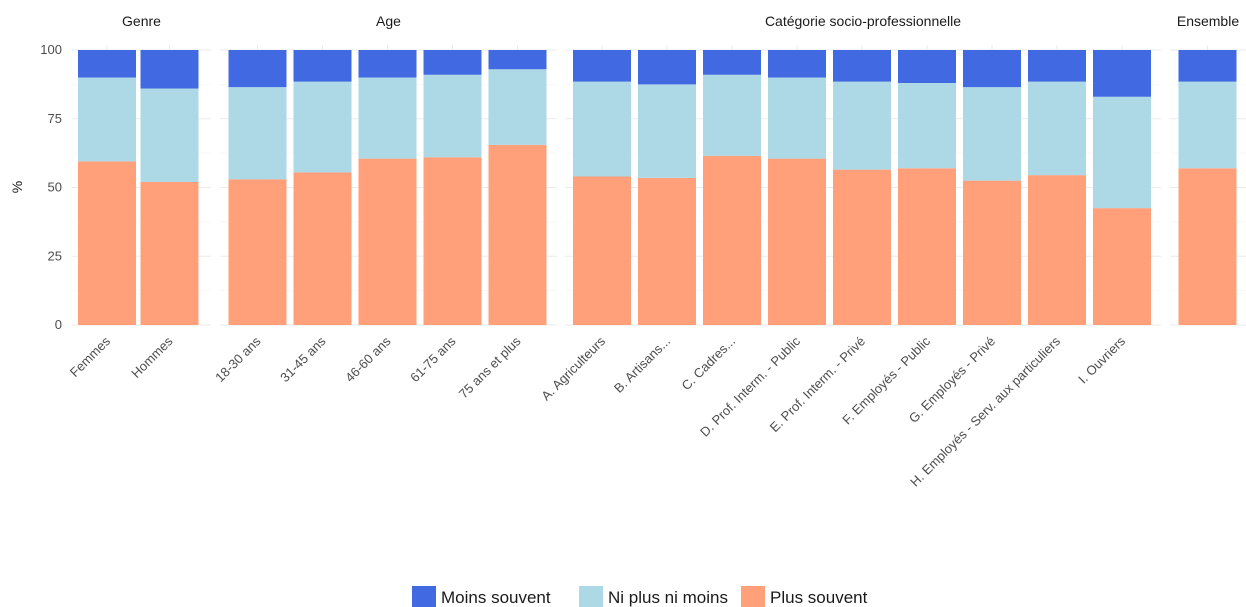  I want to click on x-tick-label: Hommes, so click(152, 357).